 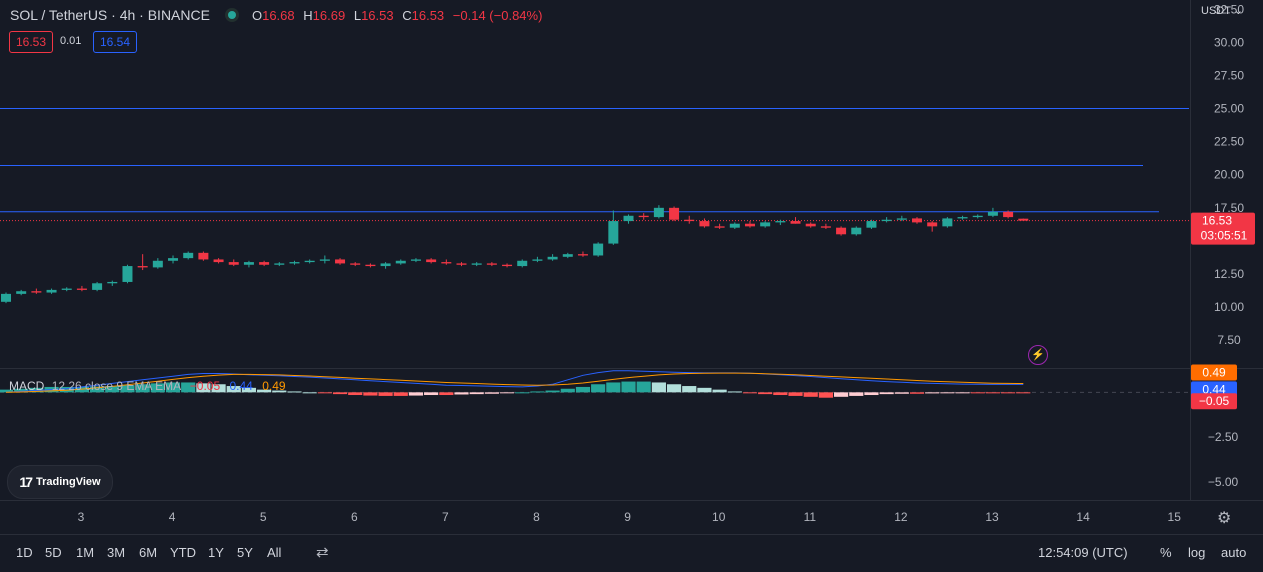 I want to click on price-tick-label: 32.50, so click(x=1229, y=9).